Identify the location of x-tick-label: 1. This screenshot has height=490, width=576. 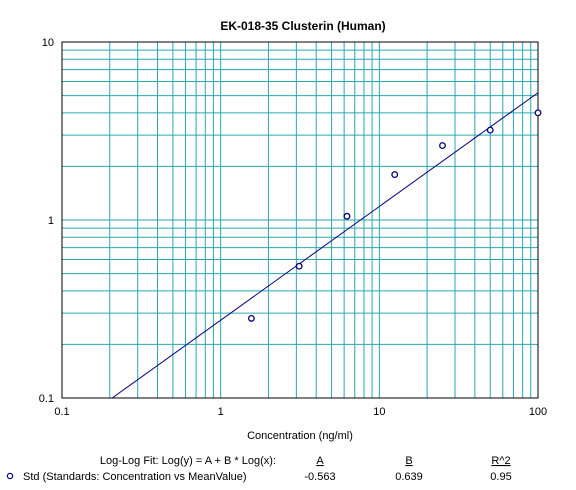
(221, 412).